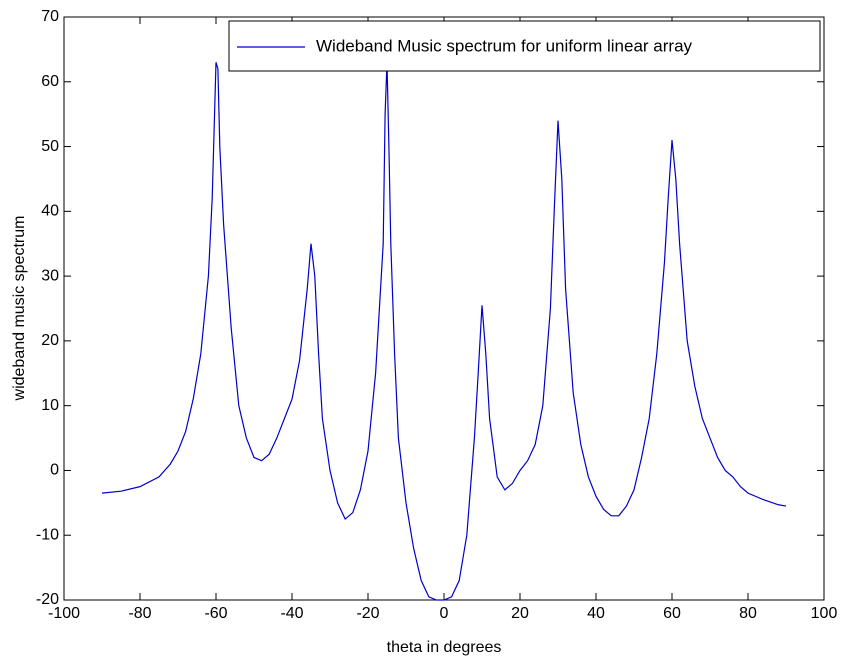 This screenshot has height=662, width=841. Describe the element at coordinates (47, 599) in the screenshot. I see `y-tick-label: -20` at that location.